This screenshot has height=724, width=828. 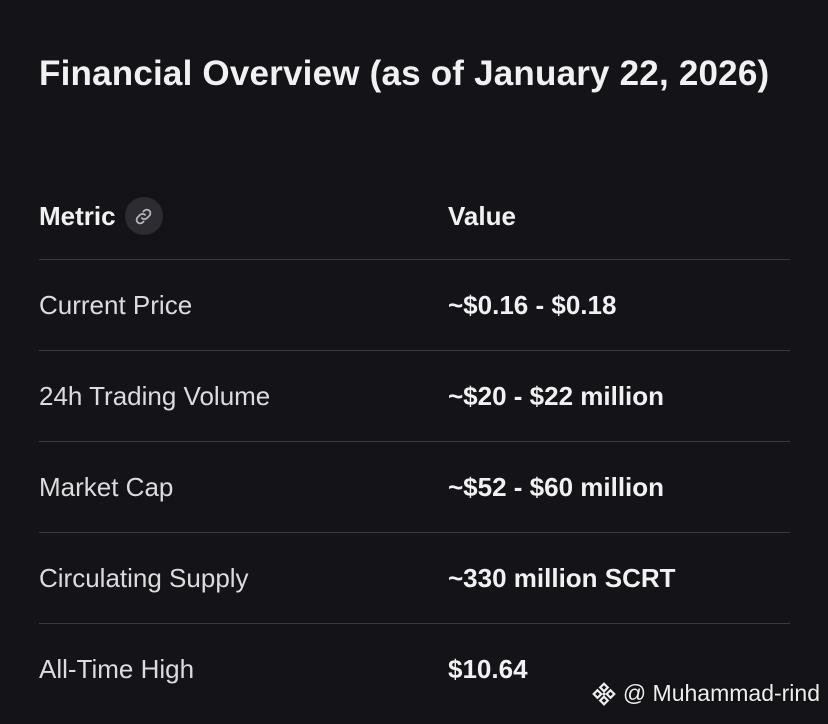 What do you see at coordinates (414, 216) in the screenshot?
I see `table-header-row: Metric Value` at bounding box center [414, 216].